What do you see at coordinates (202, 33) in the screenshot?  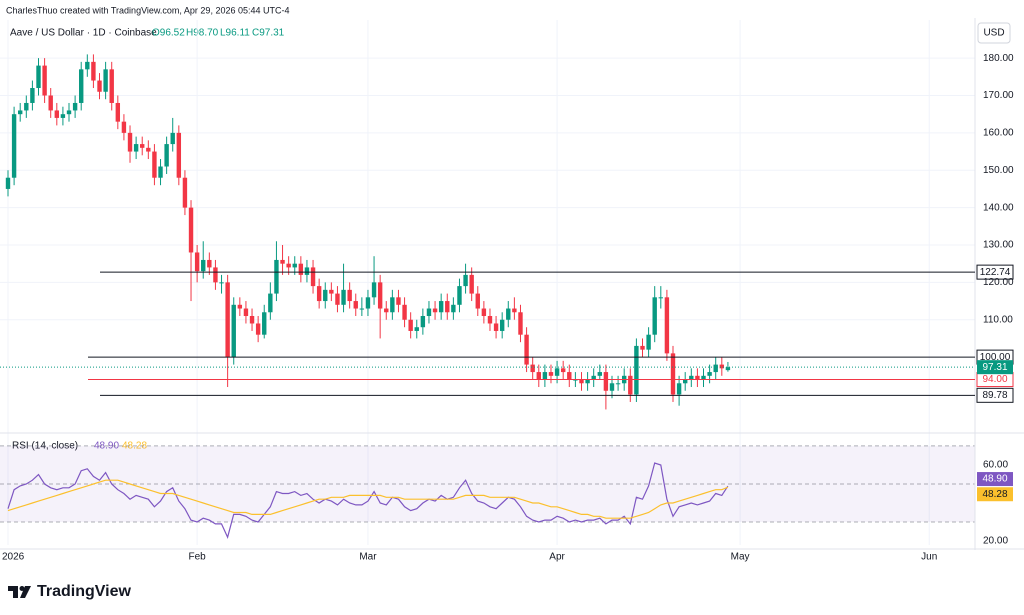 I see `ohlc-high: H98.70` at bounding box center [202, 33].